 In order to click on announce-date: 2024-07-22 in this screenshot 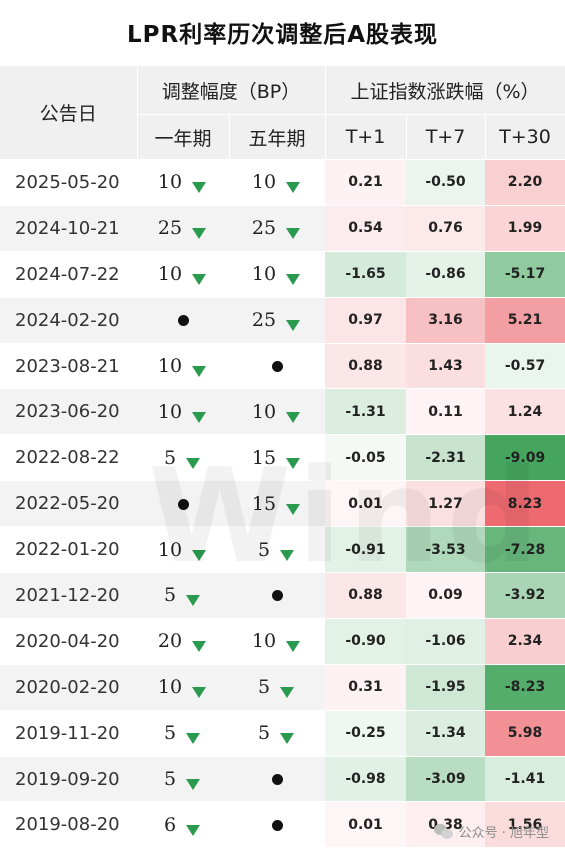, I will do `click(68, 274)`.